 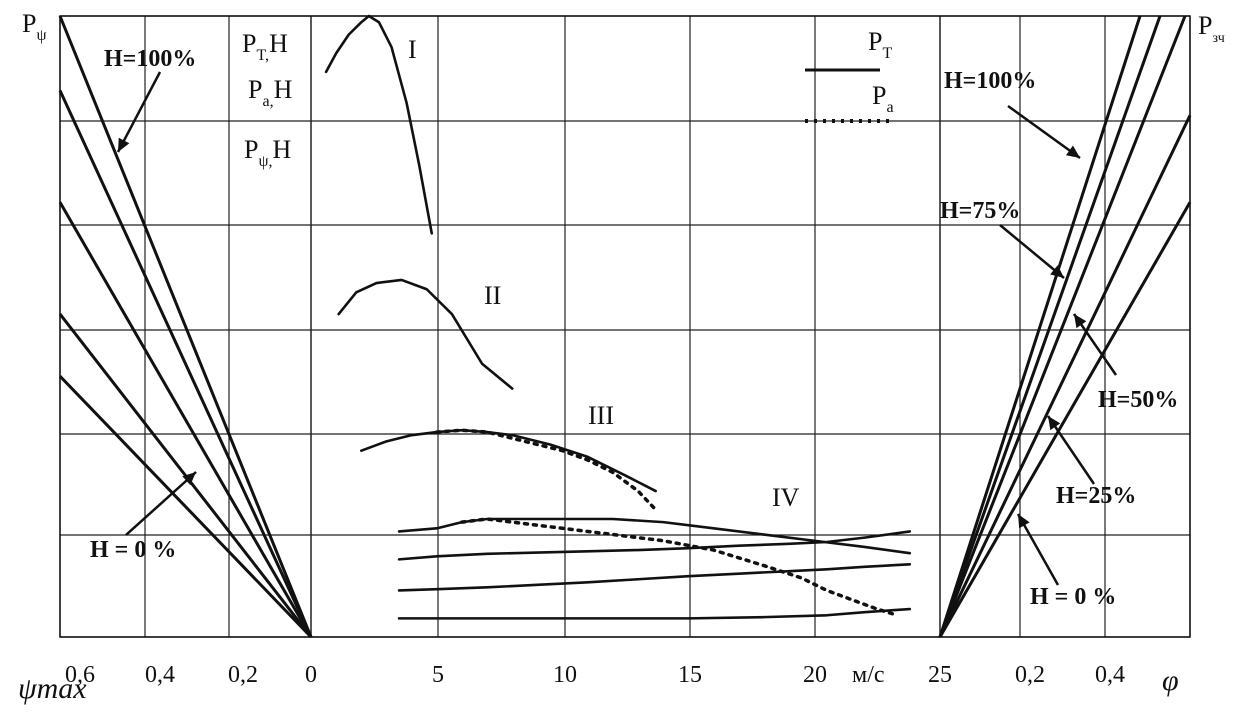 I want to click on left-tick-labels: 0,6 0,4 0,2, so click(x=161, y=675).